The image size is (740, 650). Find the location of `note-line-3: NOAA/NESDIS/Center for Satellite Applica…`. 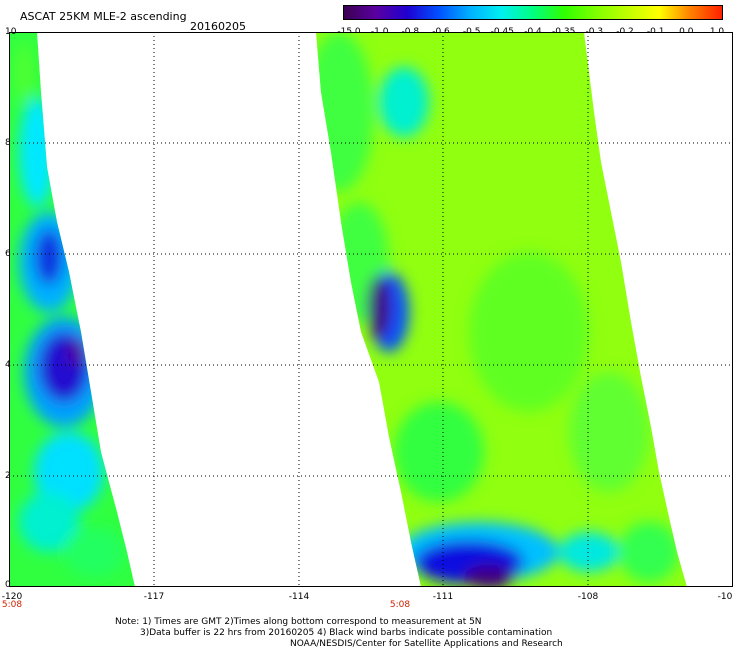

note-line-3: NOAA/NESDIS/Center for Satellite Applica… is located at coordinates (426, 644).